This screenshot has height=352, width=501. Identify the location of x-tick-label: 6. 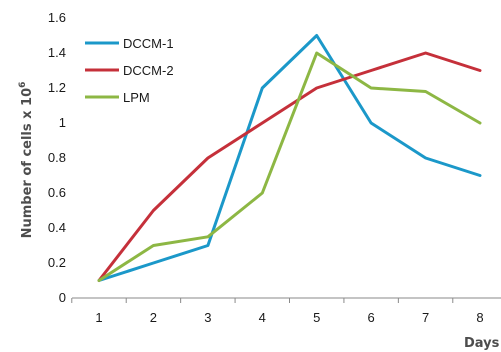
(371, 317).